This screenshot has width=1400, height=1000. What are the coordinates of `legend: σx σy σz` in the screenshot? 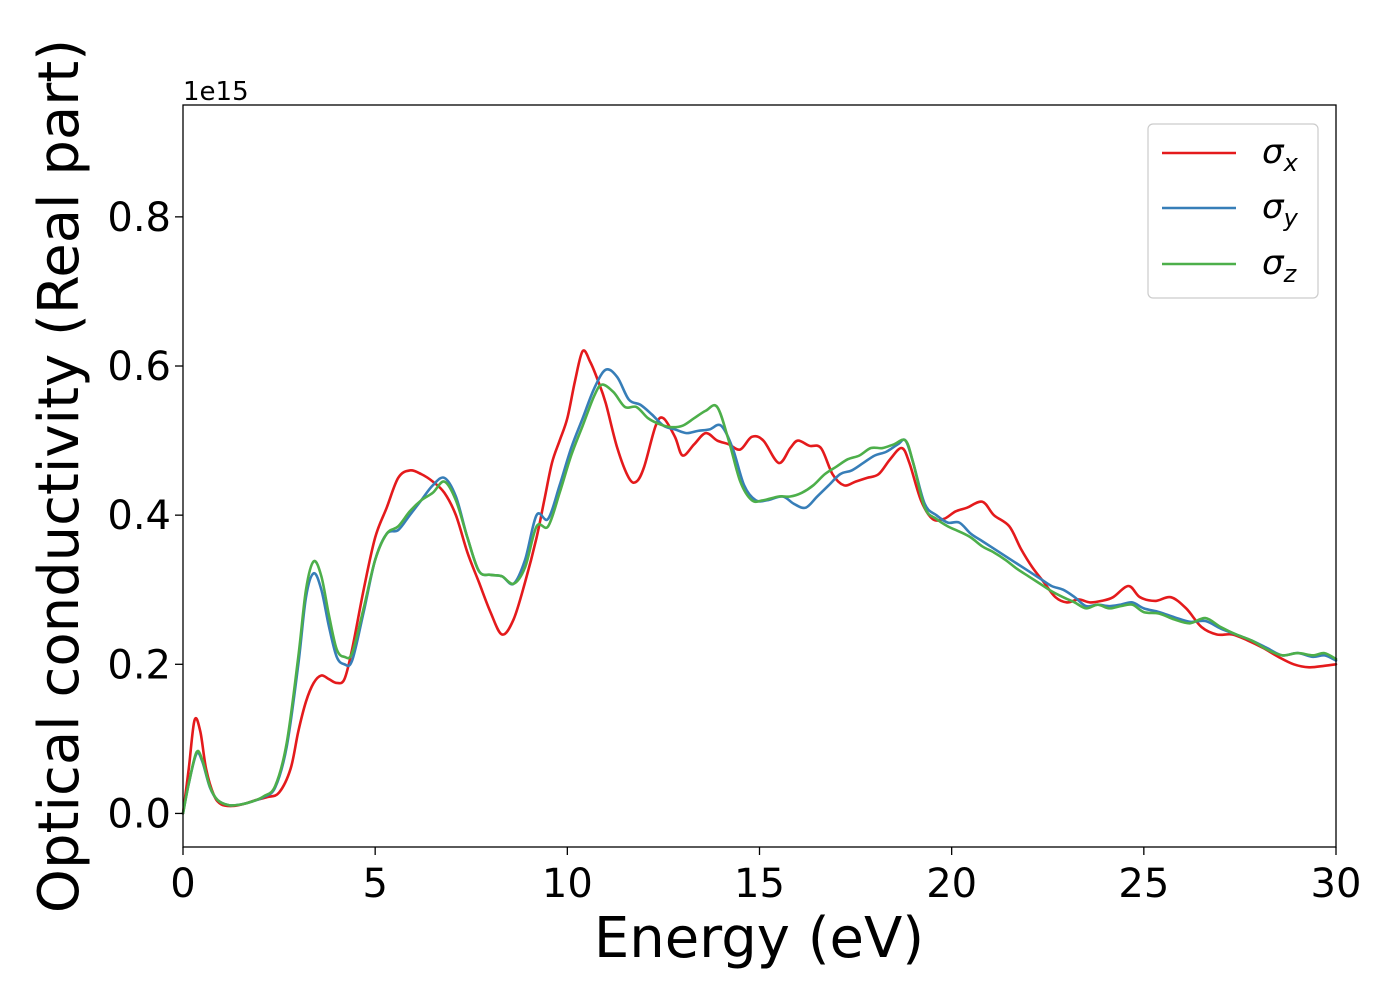 It's located at (1233, 211).